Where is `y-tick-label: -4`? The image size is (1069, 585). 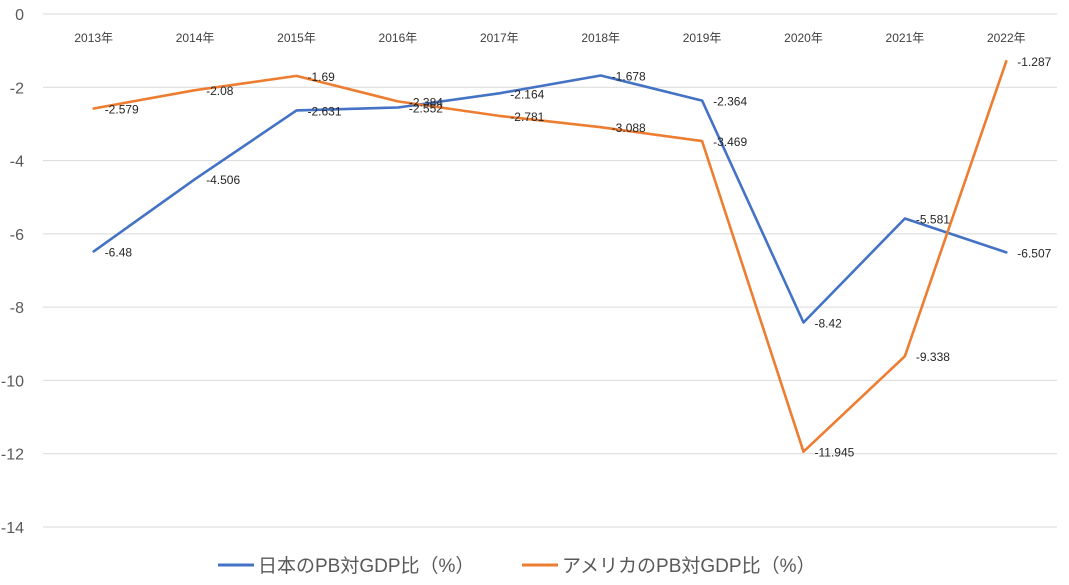 y-tick-label: -4 is located at coordinates (17, 162).